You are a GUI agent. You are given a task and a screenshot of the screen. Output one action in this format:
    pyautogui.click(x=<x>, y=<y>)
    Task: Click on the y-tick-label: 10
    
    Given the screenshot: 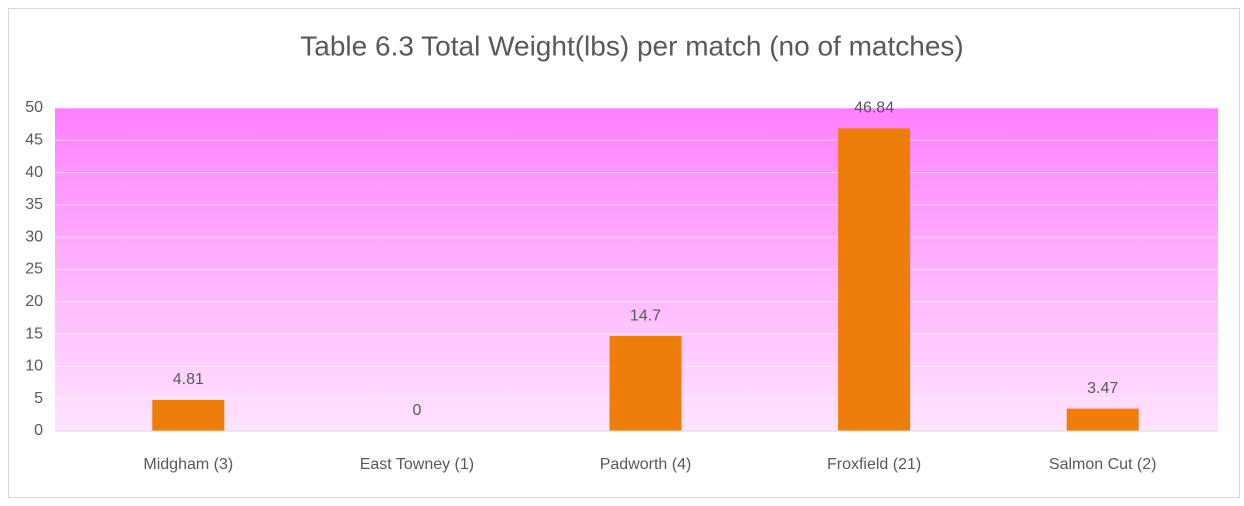 What is the action you would take?
    pyautogui.click(x=34, y=366)
    